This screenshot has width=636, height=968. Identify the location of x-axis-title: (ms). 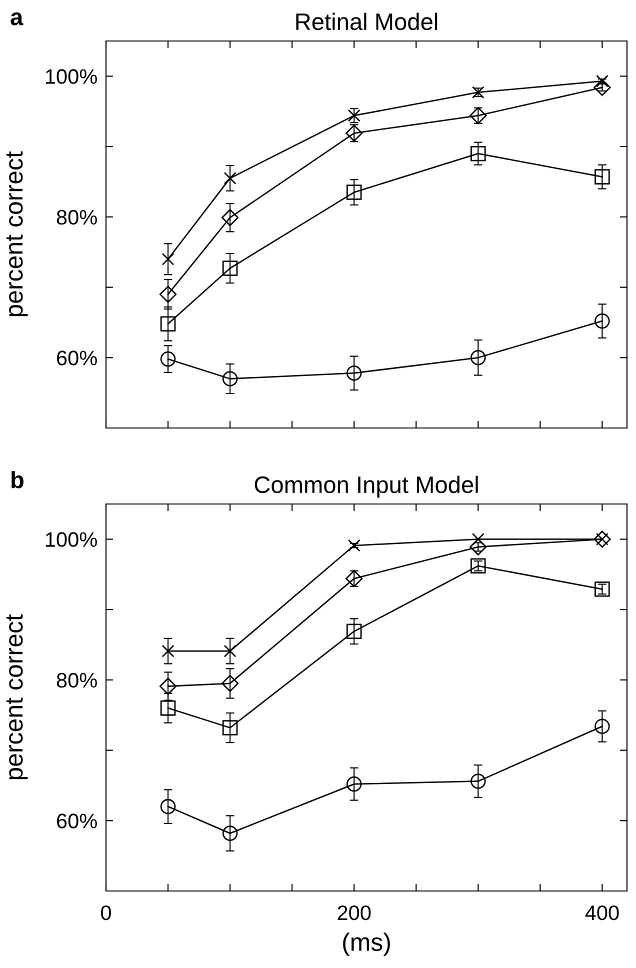
(366, 944).